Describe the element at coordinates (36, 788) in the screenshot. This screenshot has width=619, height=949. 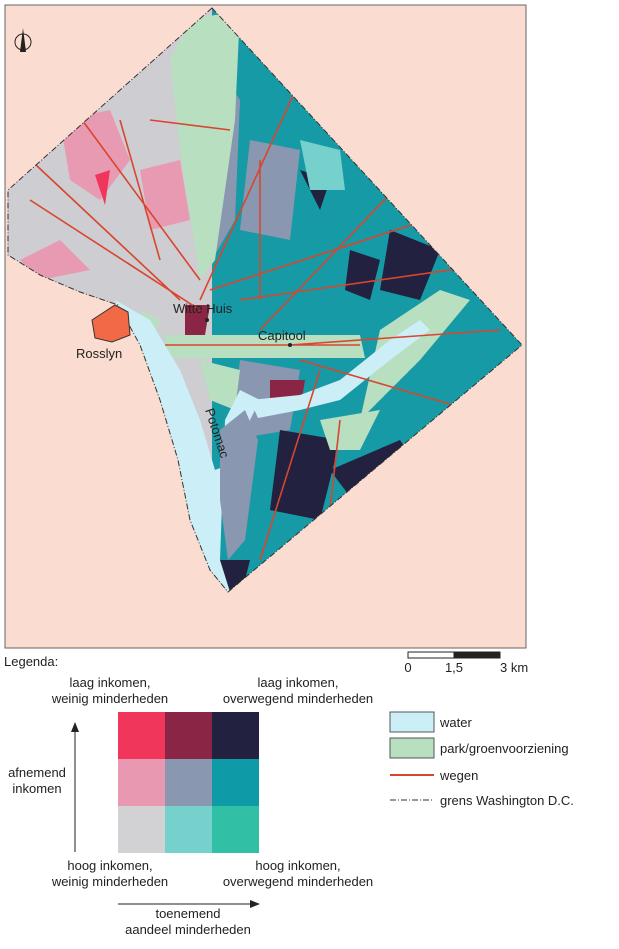
I see `axis-label: inkomen` at that location.